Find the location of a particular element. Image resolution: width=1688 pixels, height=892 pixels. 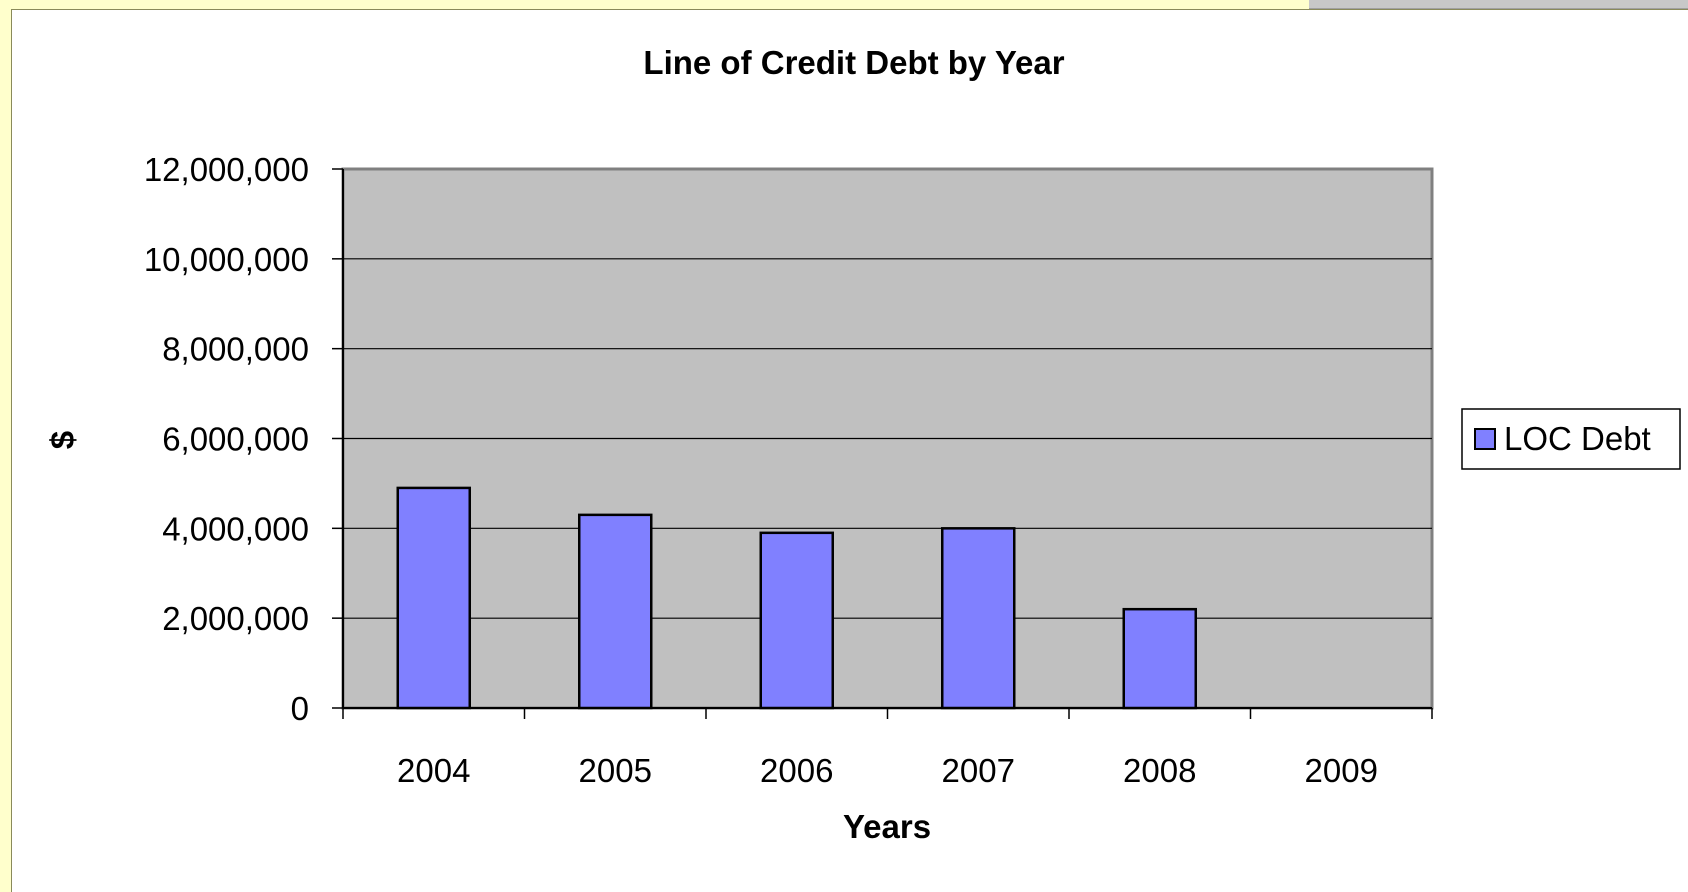

x-tick-label: 2006 is located at coordinates (796, 770).